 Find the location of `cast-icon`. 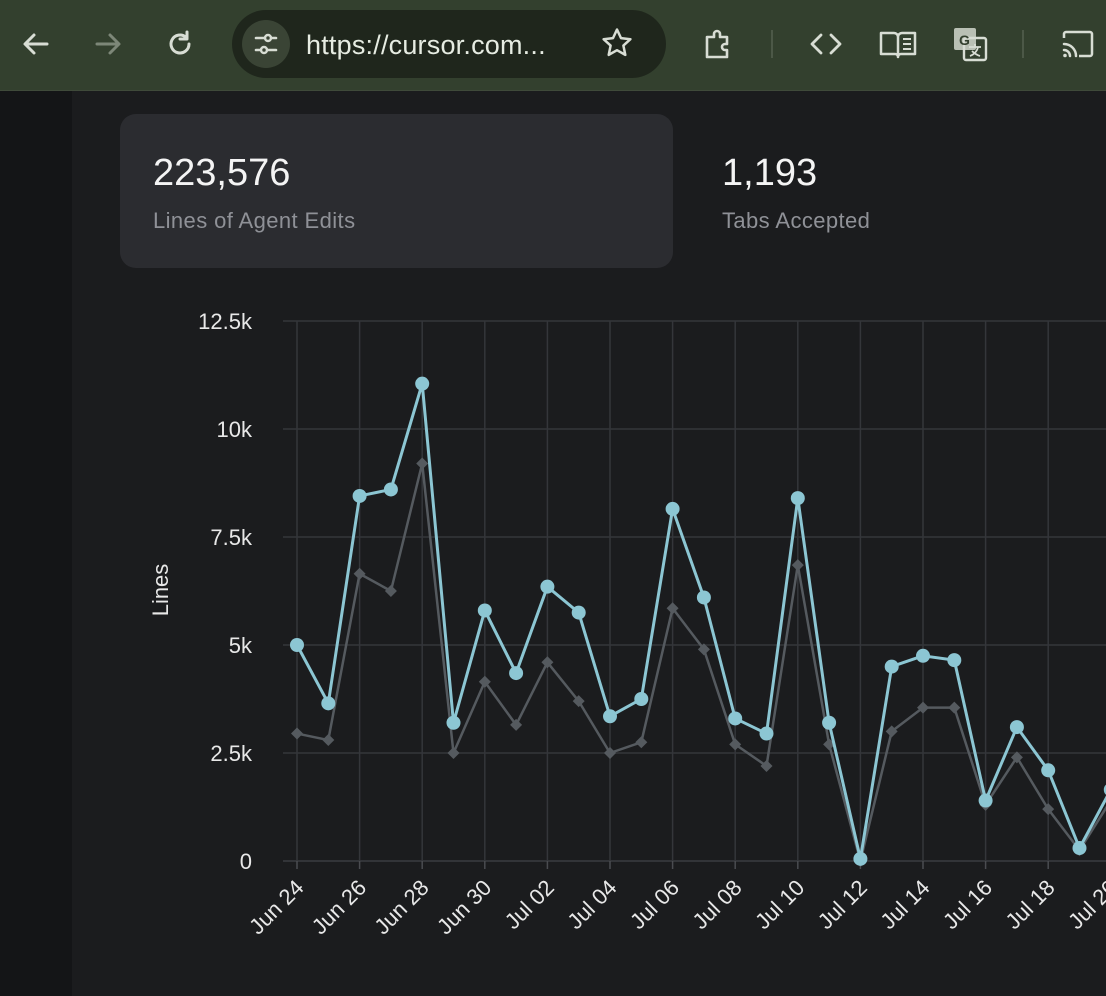

cast-icon is located at coordinates (1078, 44).